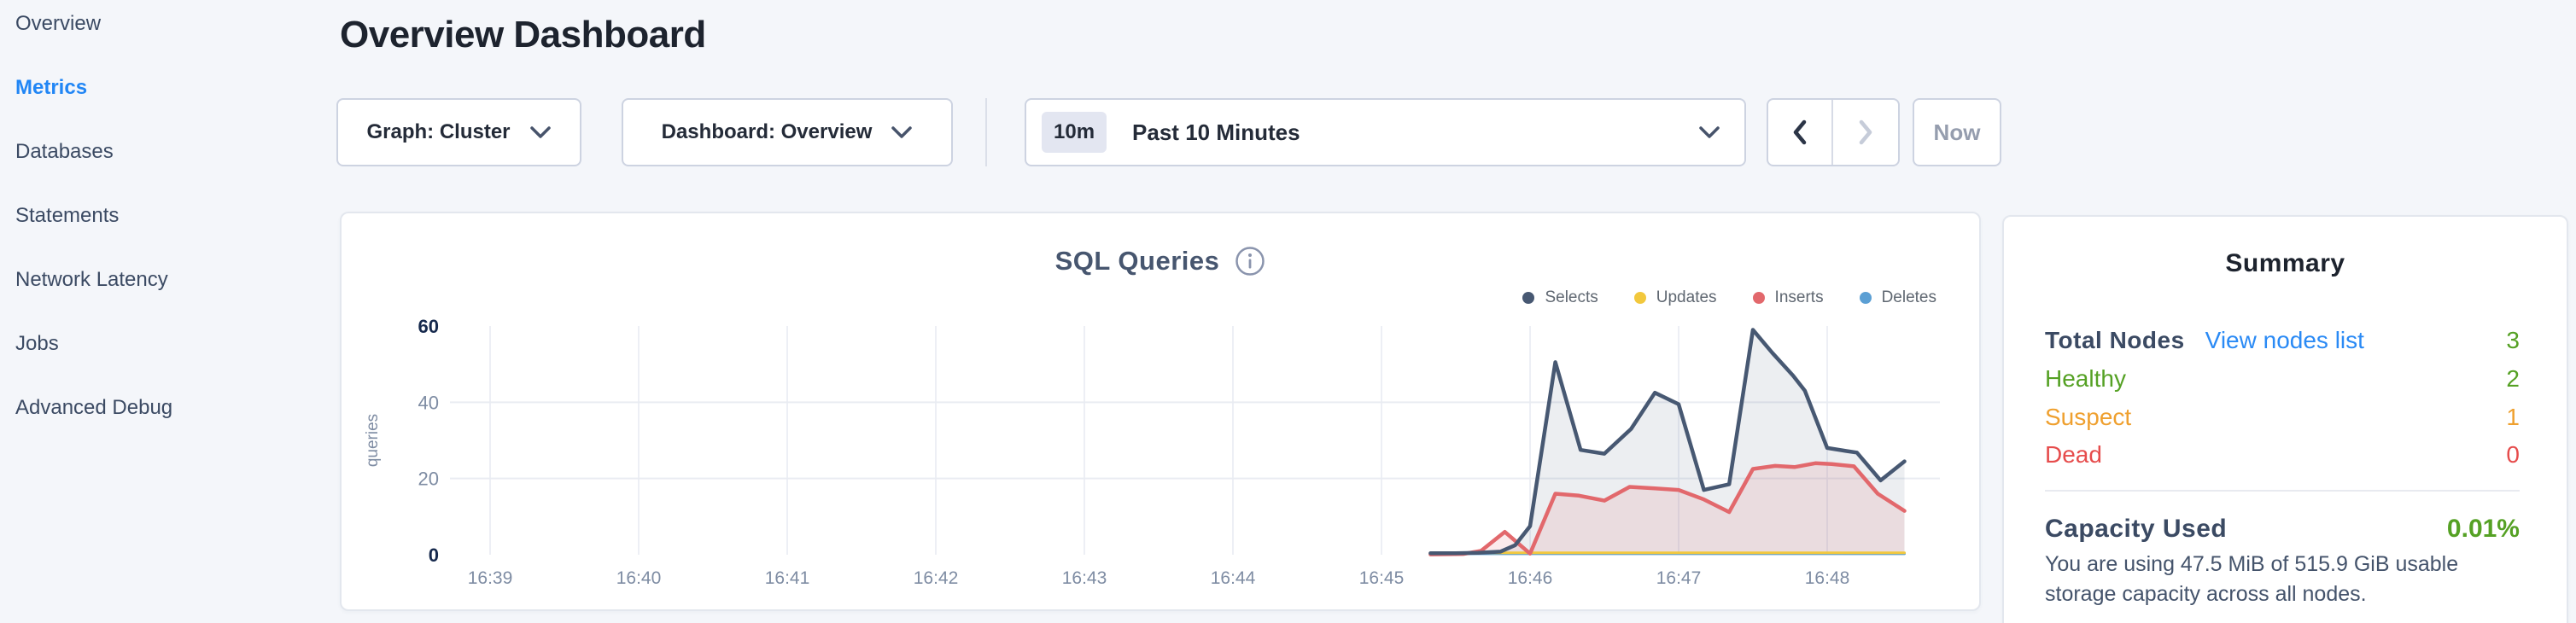 Image resolution: width=2576 pixels, height=623 pixels. Describe the element at coordinates (2282, 529) in the screenshot. I see `summary-row-capacity: Capacity Used 0.01%` at that location.